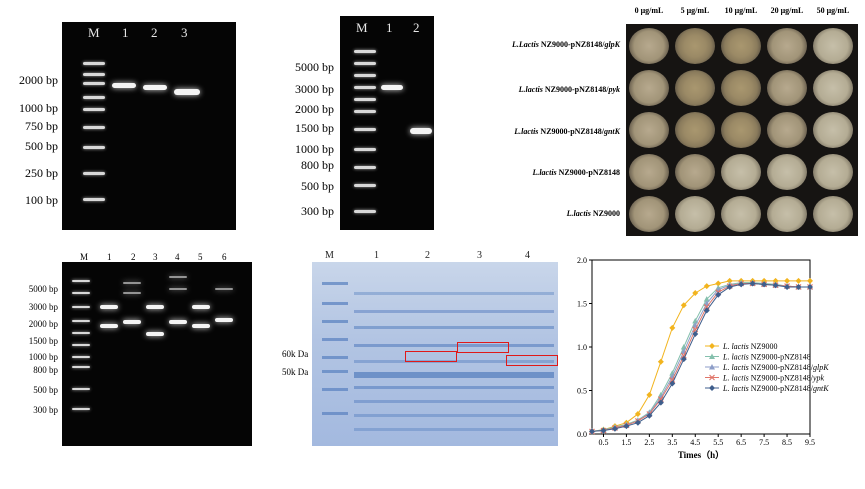  Describe the element at coordinates (775, 367) in the screenshot. I see `legend-label-glpk: L. lactis NZ9000-pNZ8148/glpK` at that location.